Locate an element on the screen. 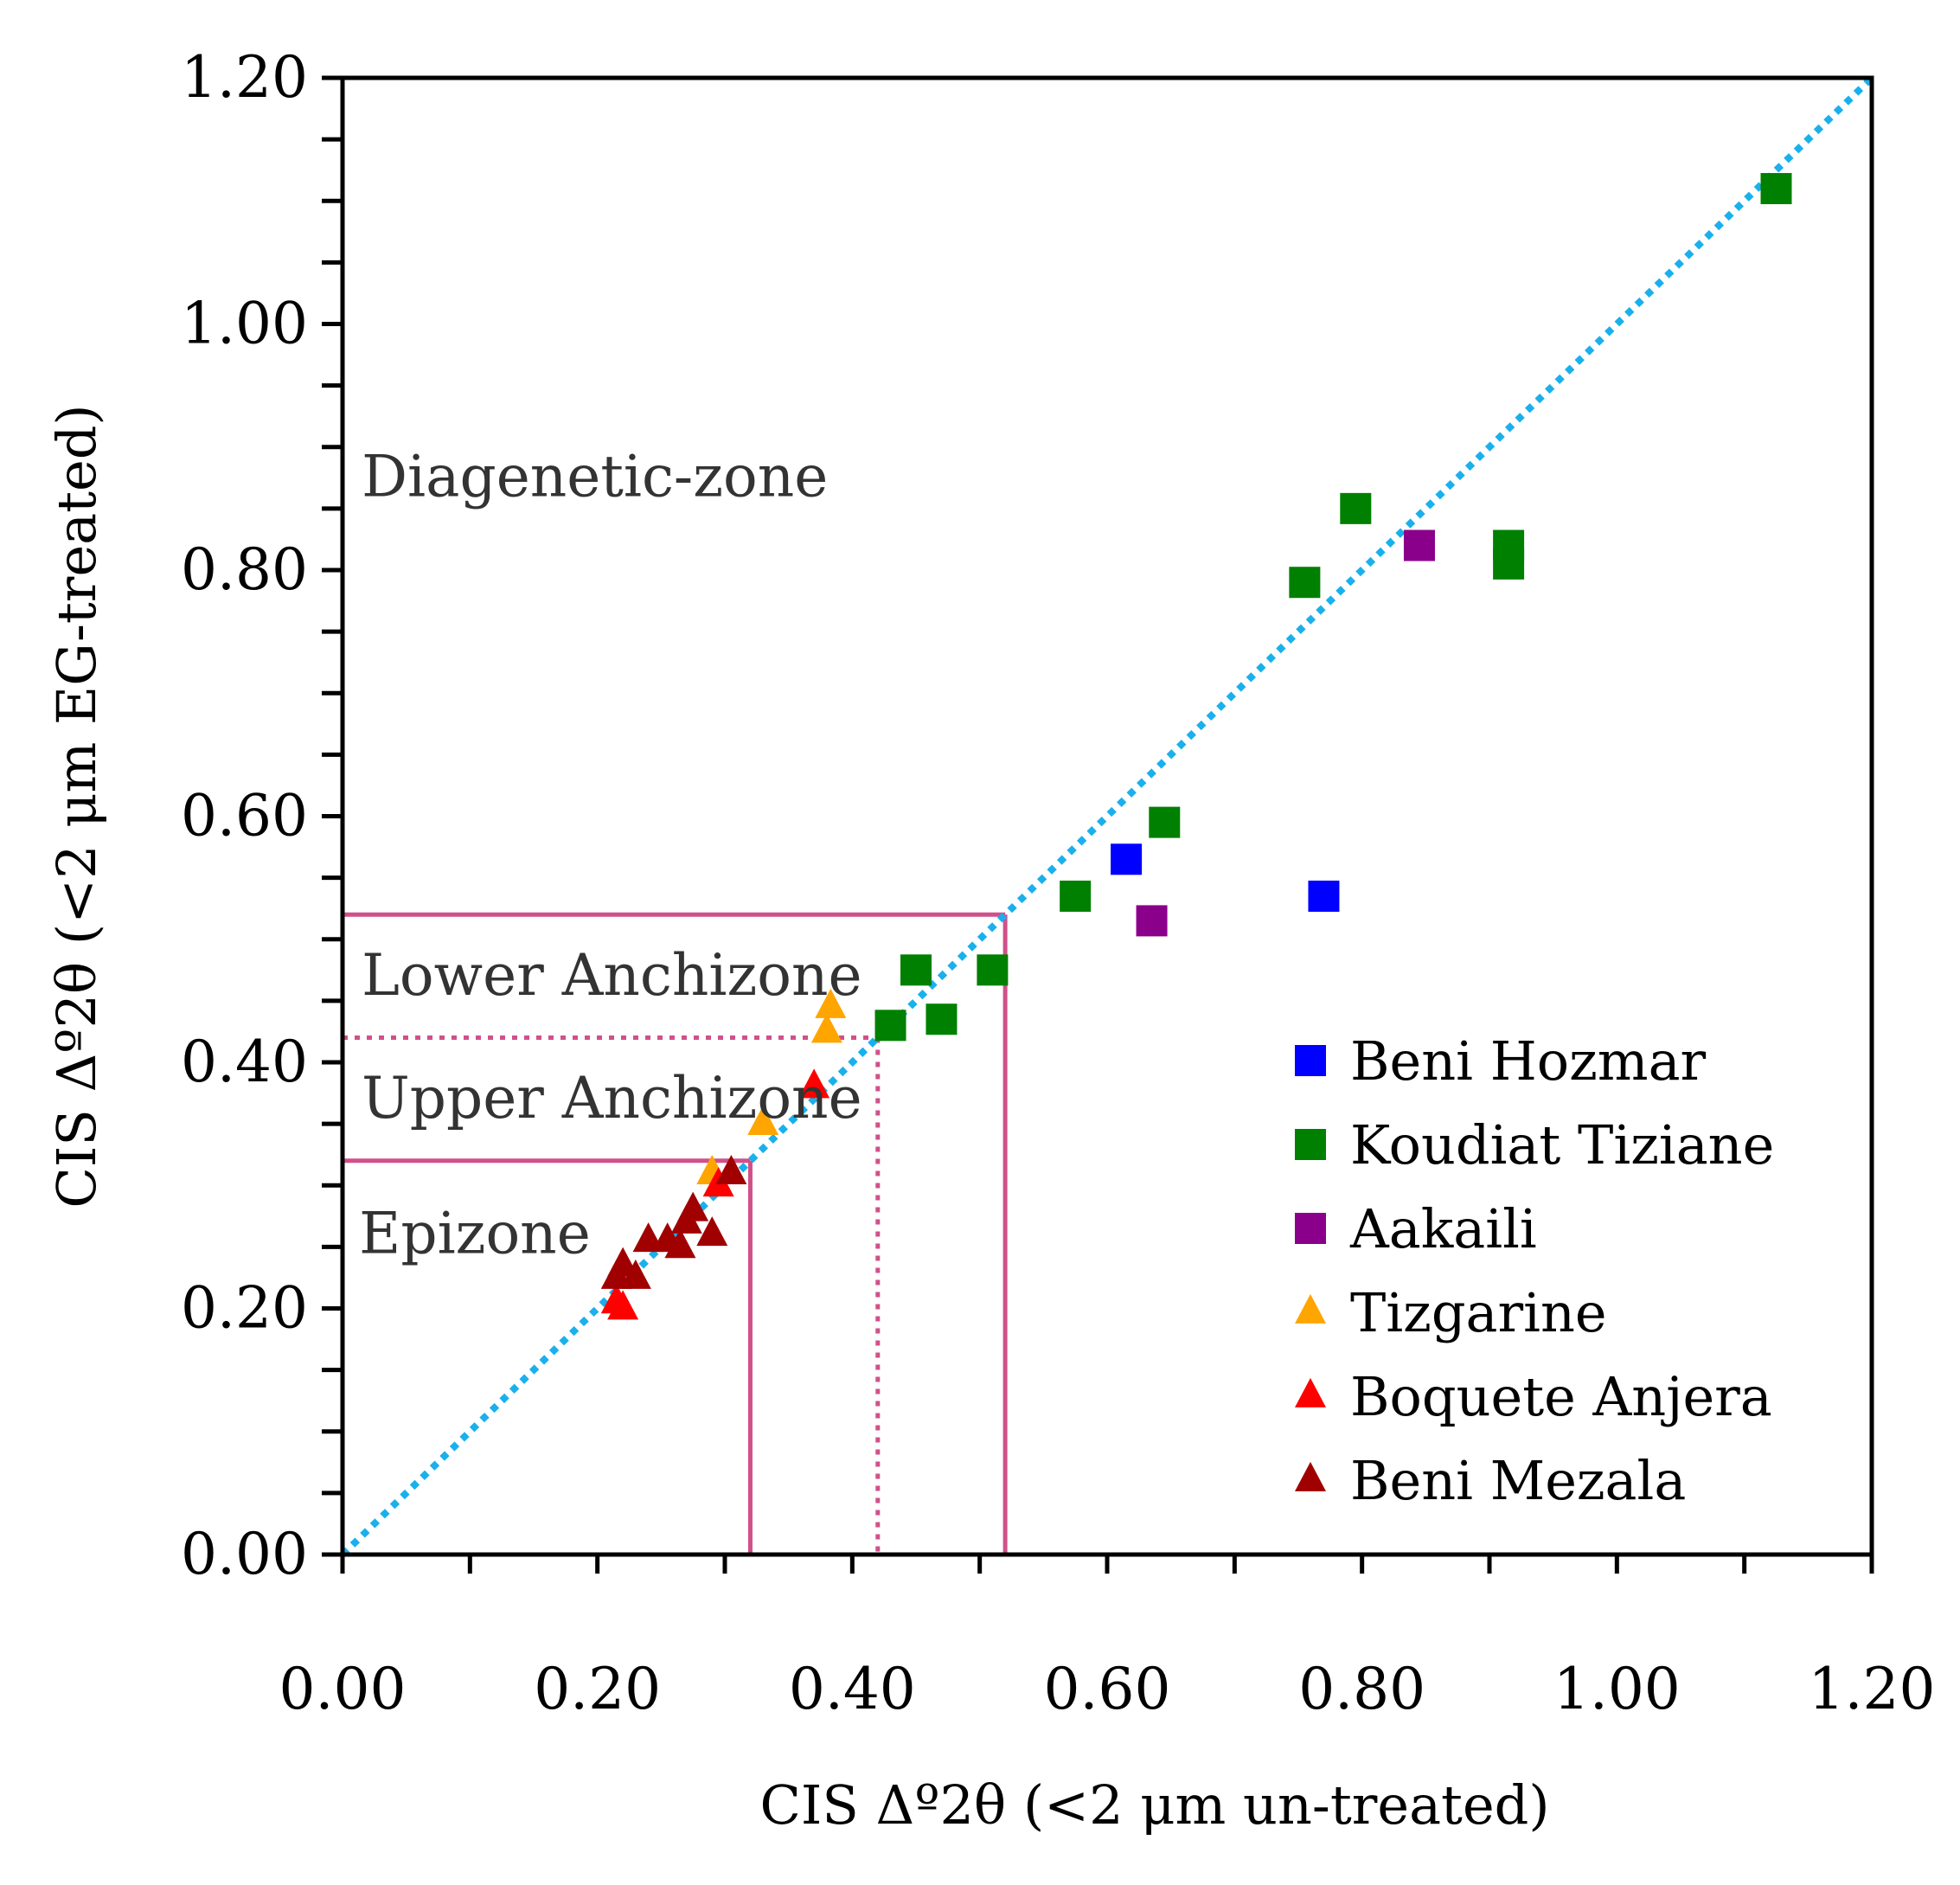  legend-marker-boquete-anjera is located at coordinates (1310, 1392).